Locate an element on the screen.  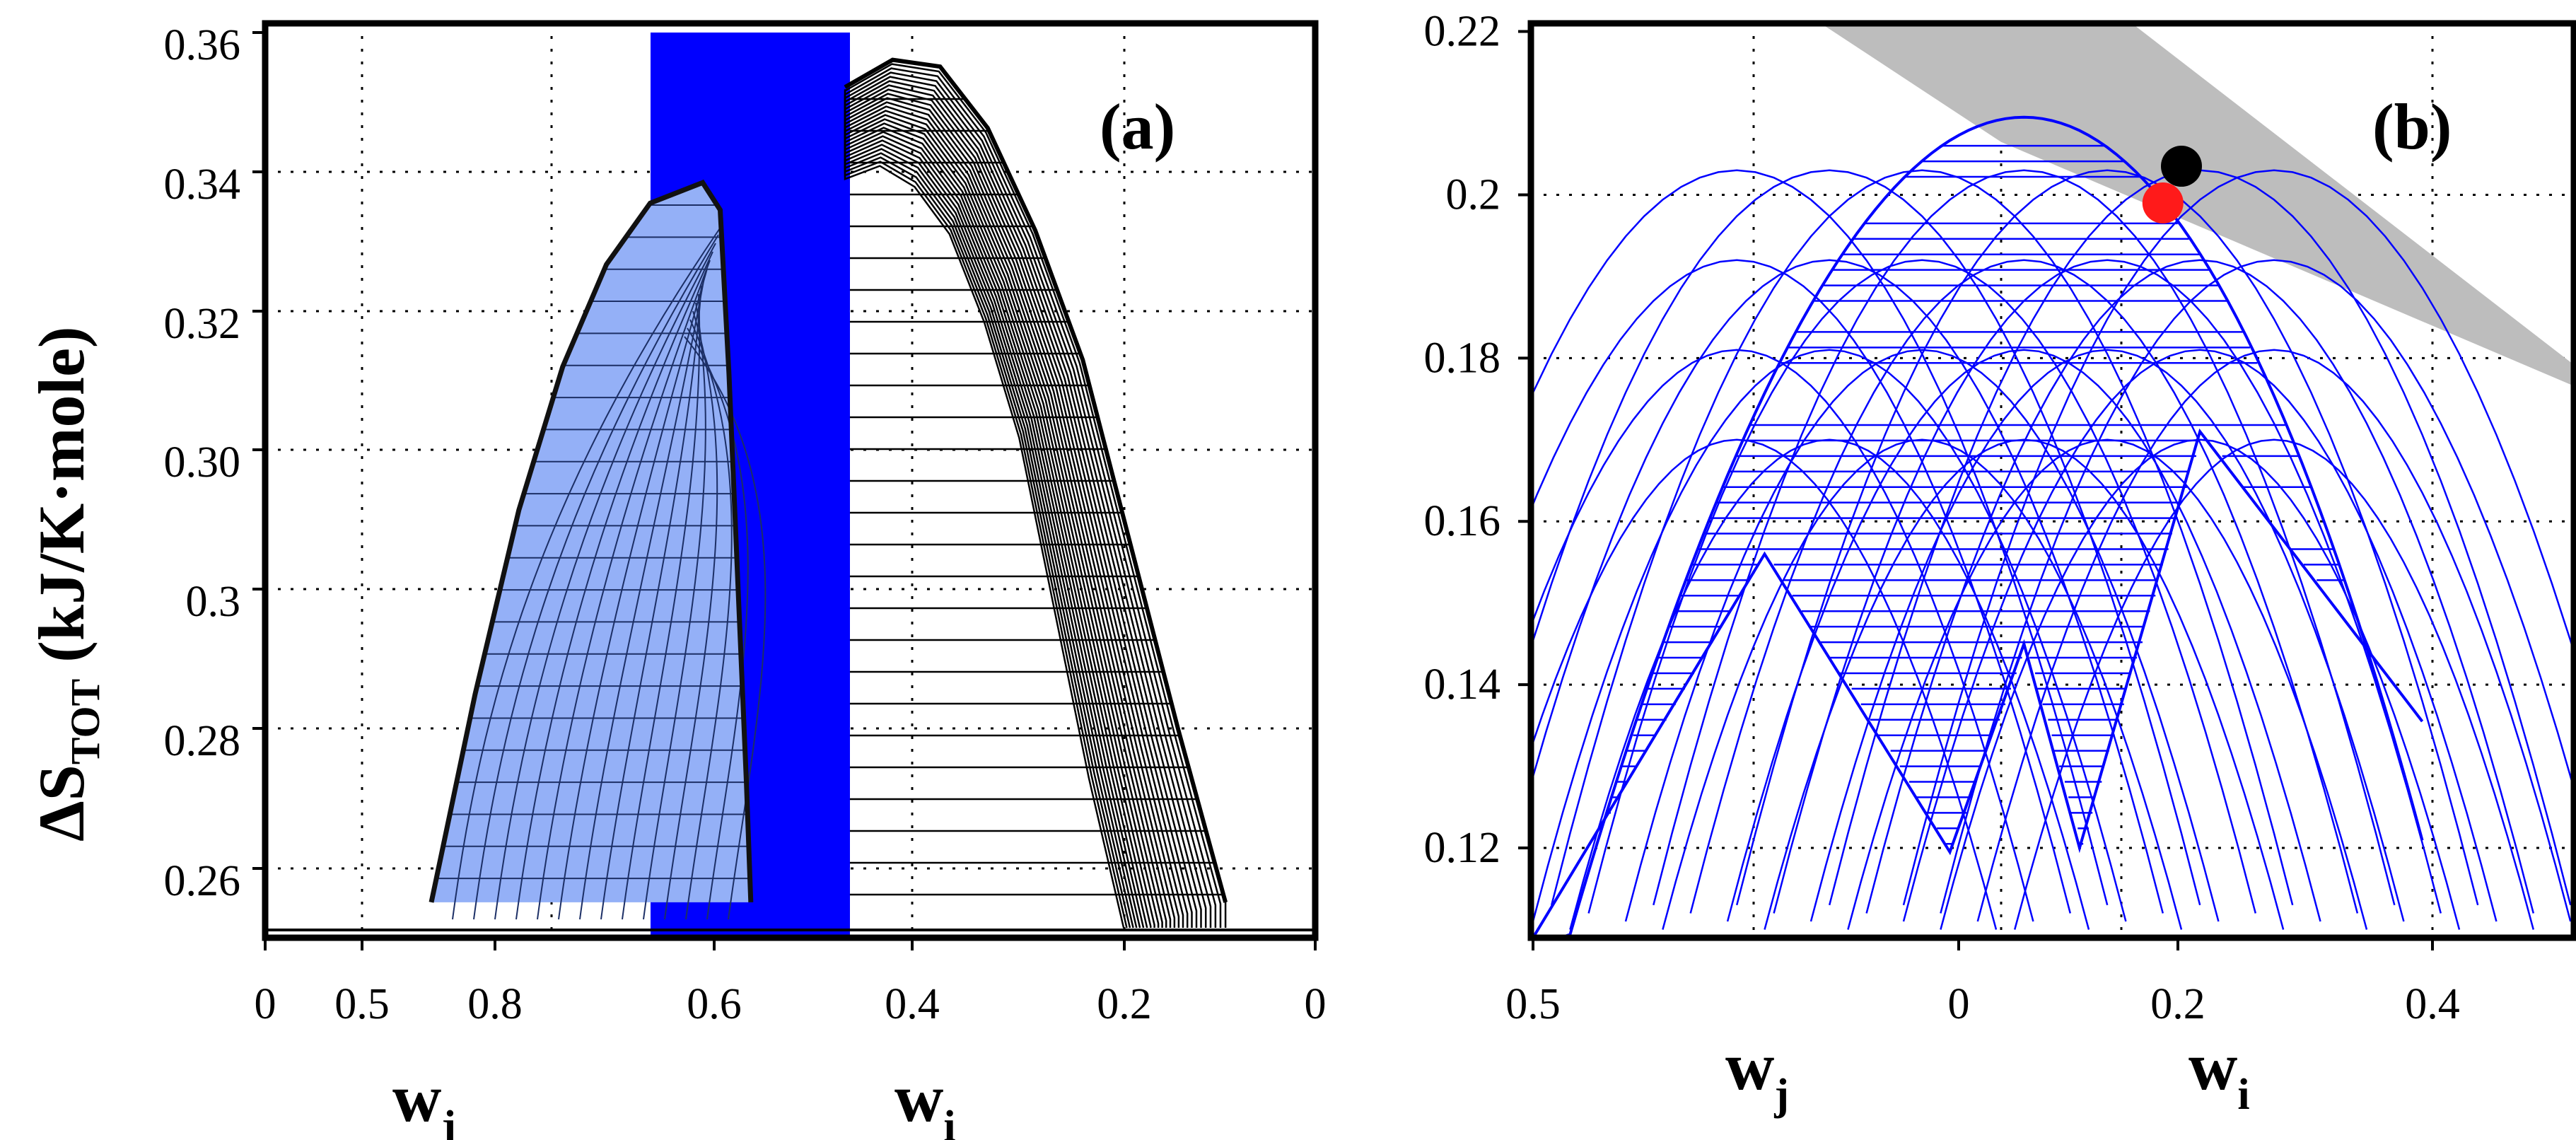
panel-a-region-outline is located at coordinates (591, 541).